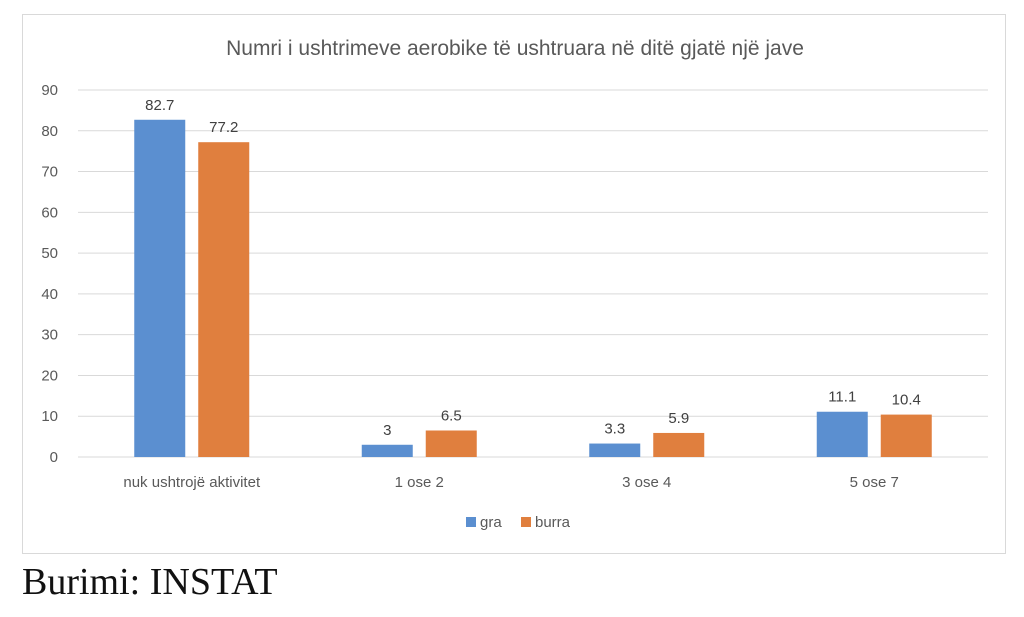 Image resolution: width=1024 pixels, height=617 pixels. I want to click on legend-label: gra, so click(491, 522).